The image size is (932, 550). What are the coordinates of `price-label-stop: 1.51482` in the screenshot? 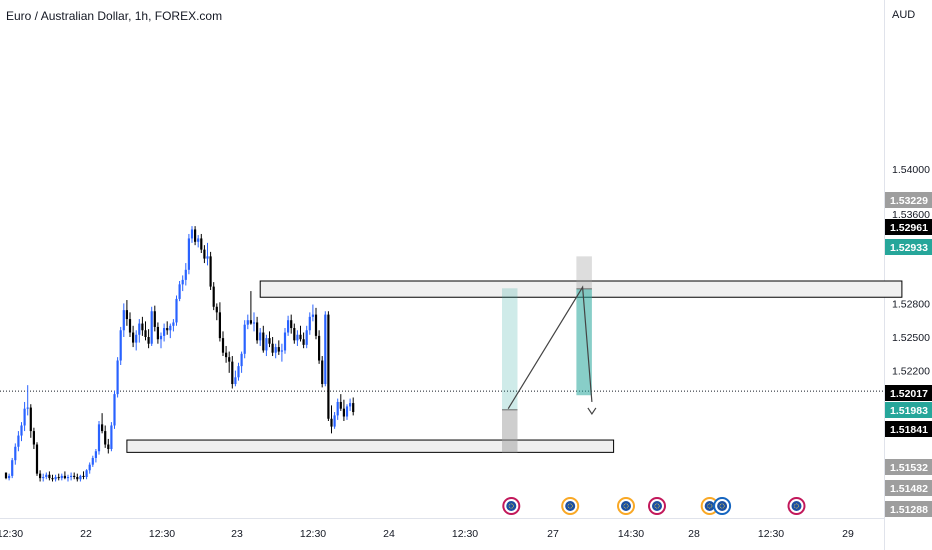 It's located at (908, 488).